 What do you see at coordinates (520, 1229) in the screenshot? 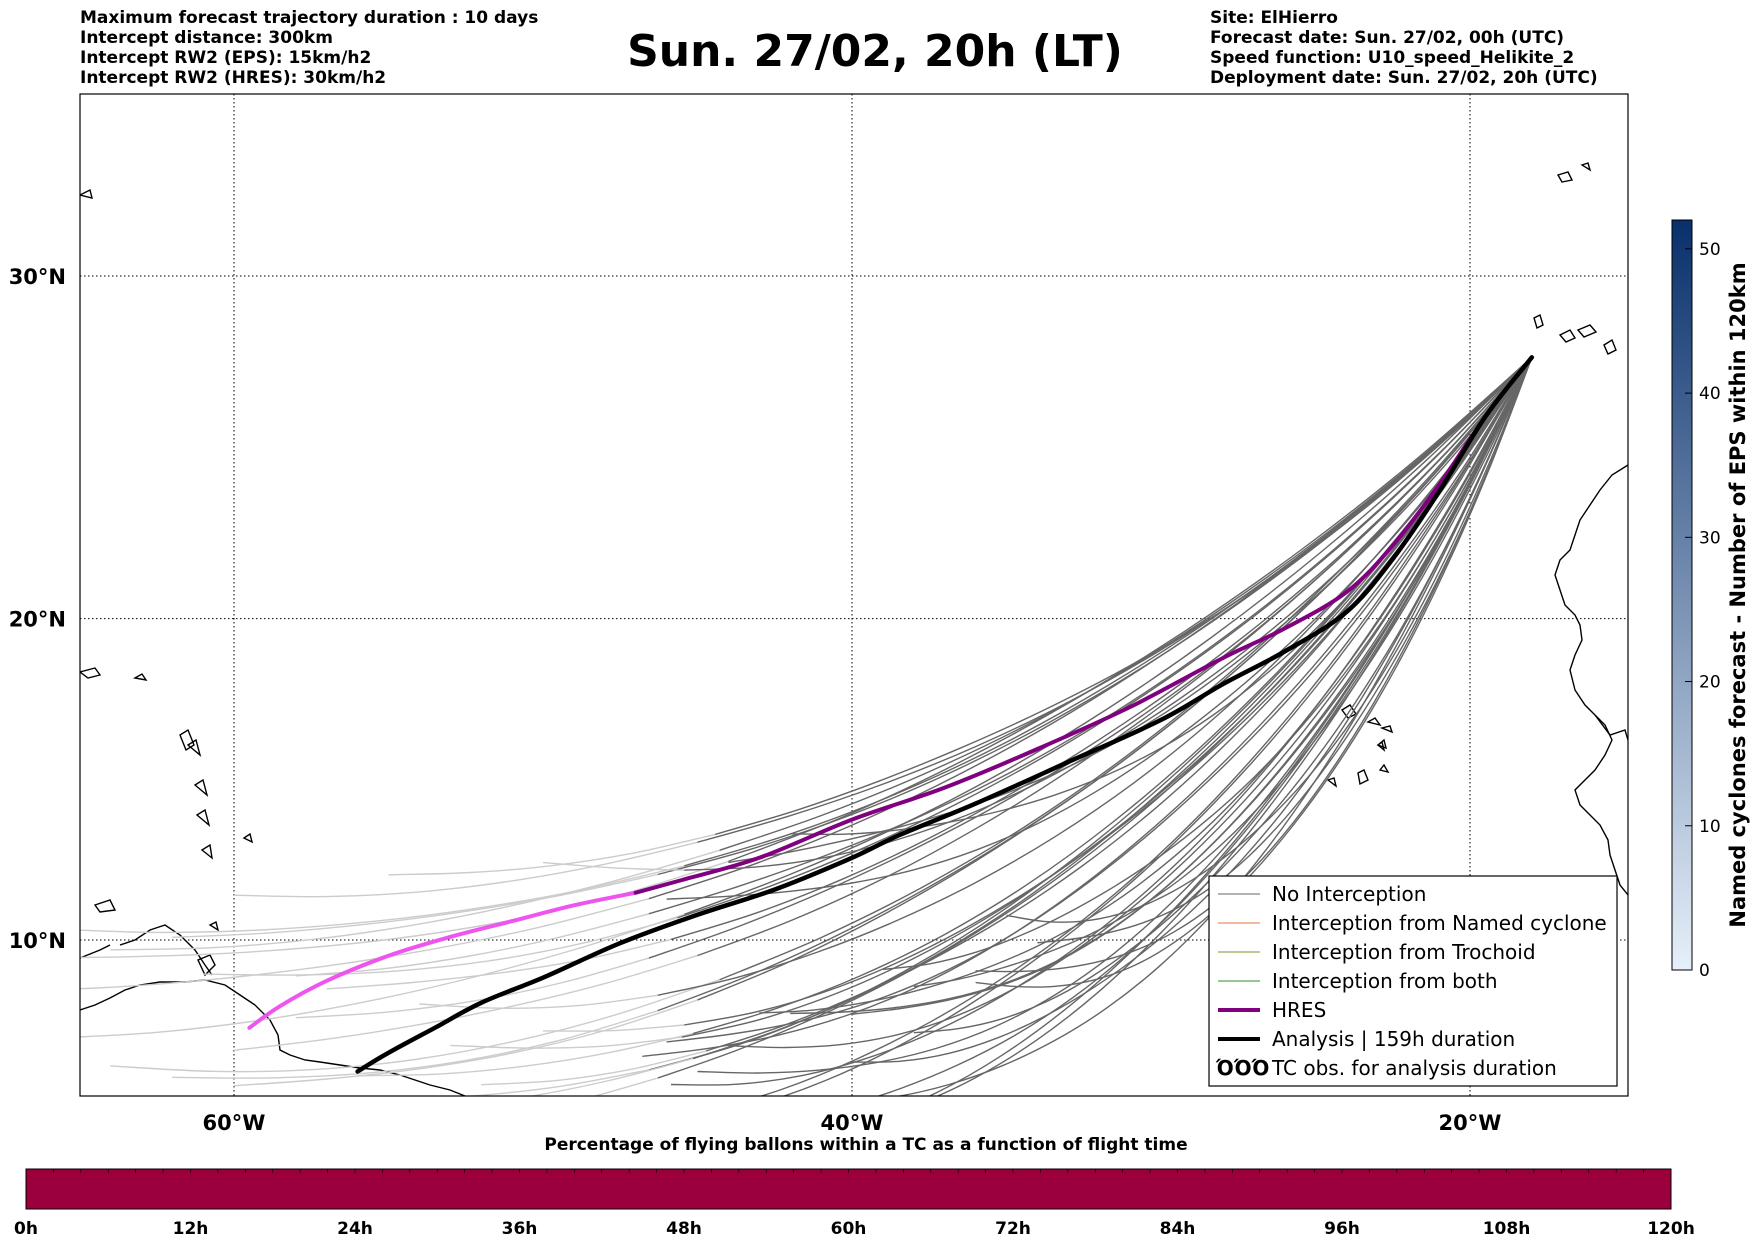
I see `timebar-tick-label: 36h` at bounding box center [520, 1229].